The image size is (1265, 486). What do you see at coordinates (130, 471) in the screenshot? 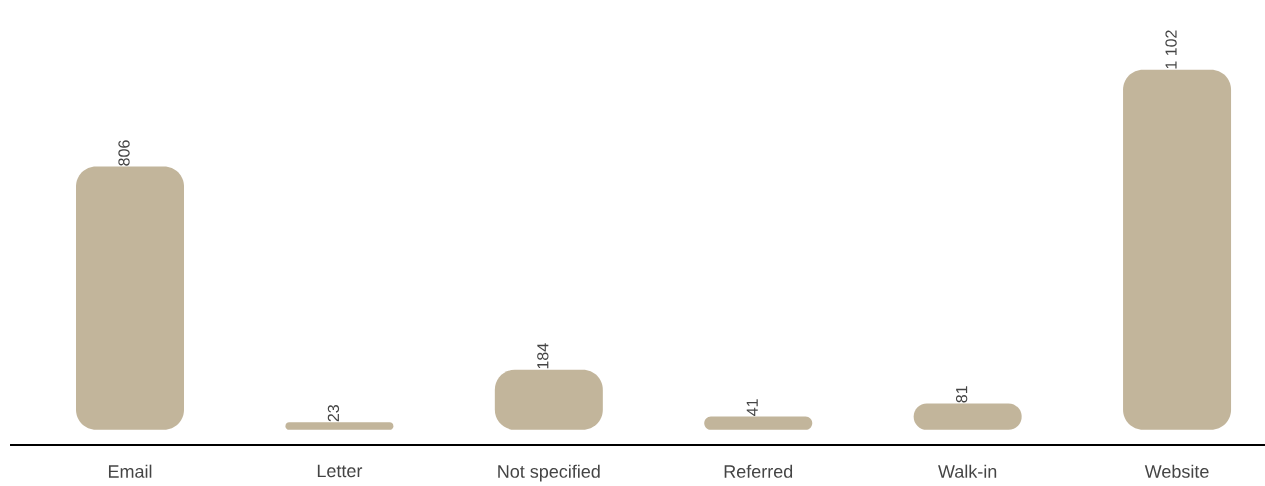
I see `x-tick-label: Email` at bounding box center [130, 471].